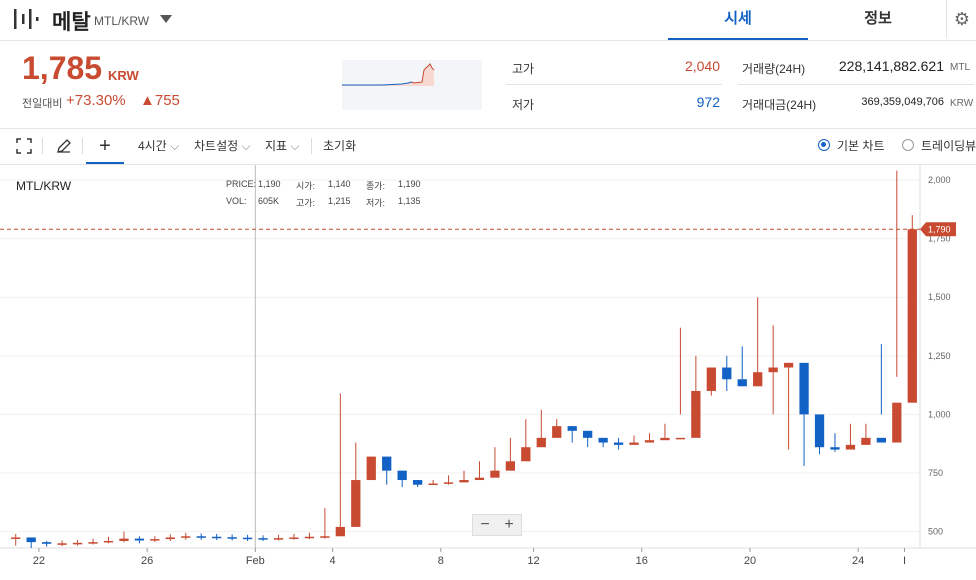  Describe the element at coordinates (339, 201) in the screenshot. I see `legend-high-value: 1,215` at that location.